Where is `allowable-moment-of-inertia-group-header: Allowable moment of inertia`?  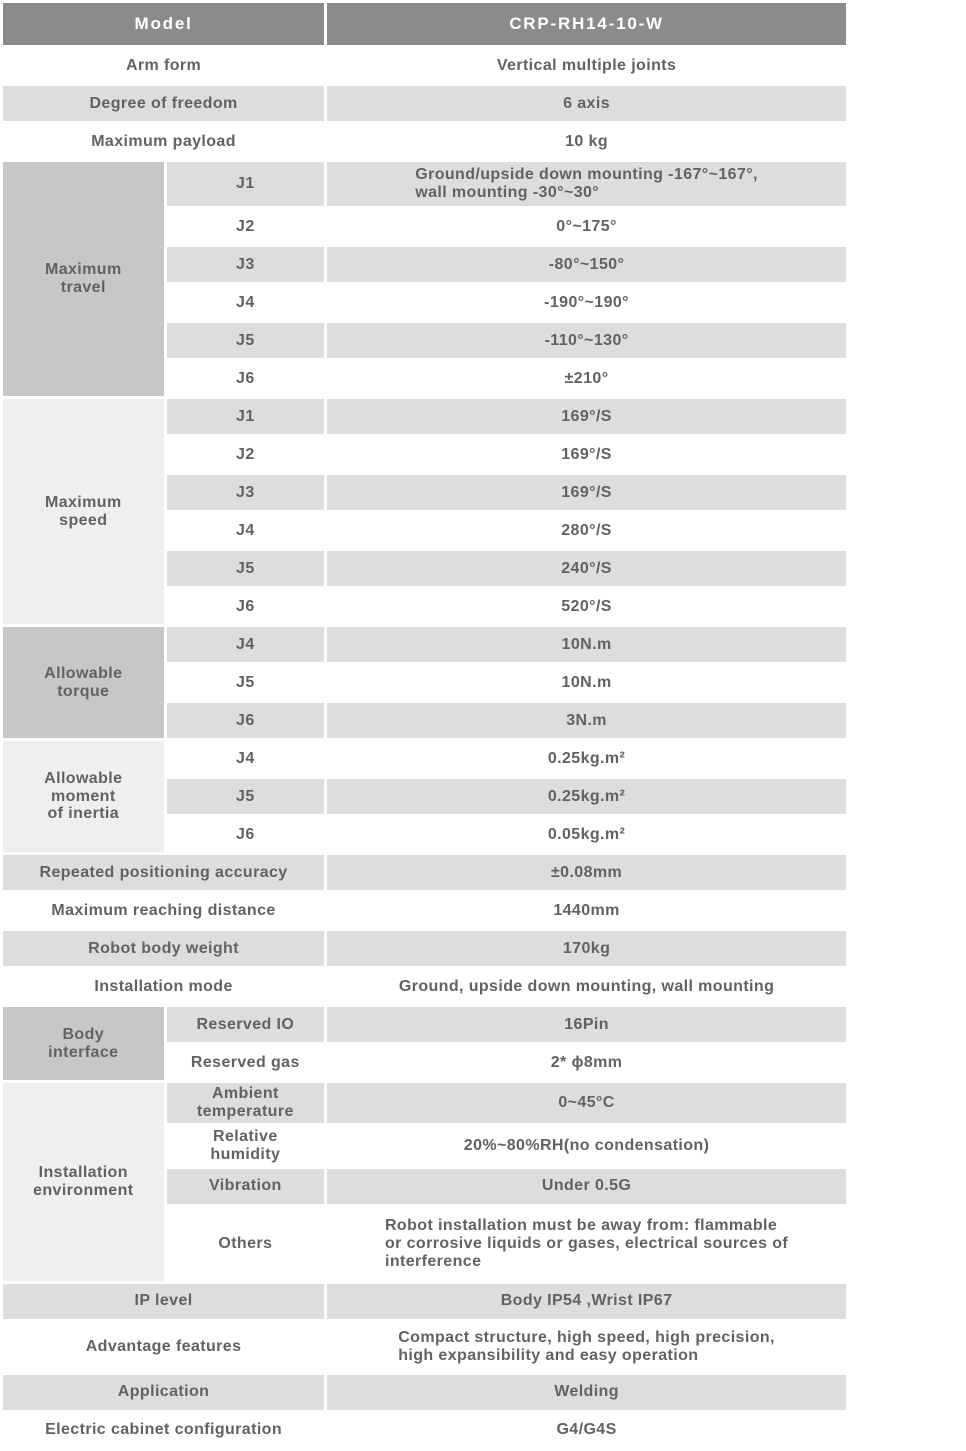
allowable-moment-of-inertia-group-header: Allowable moment of inertia is located at coordinates (83, 796).